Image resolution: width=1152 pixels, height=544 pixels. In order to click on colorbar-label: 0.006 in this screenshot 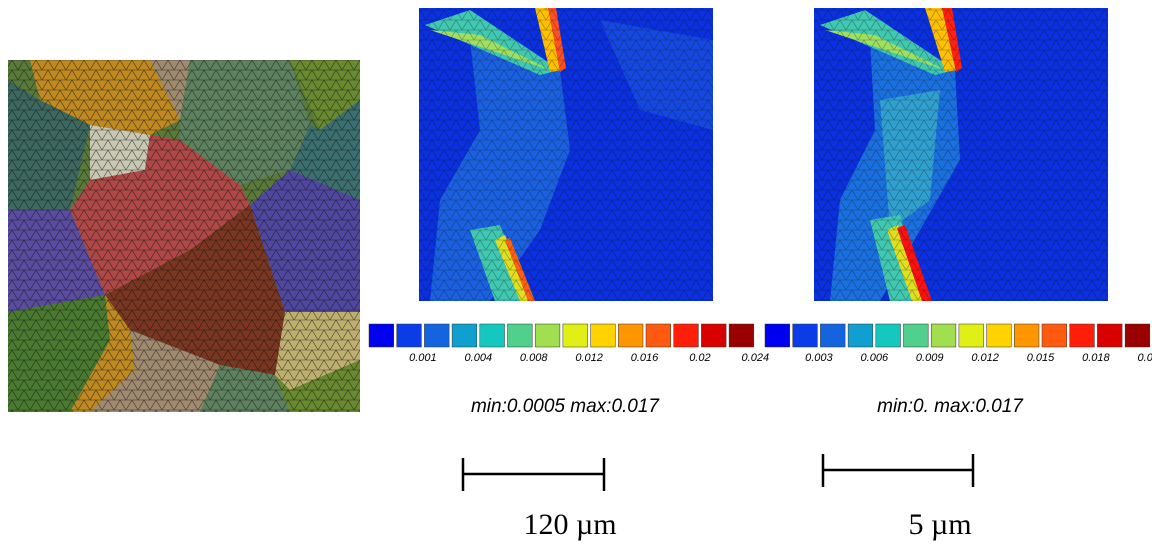, I will do `click(875, 358)`.